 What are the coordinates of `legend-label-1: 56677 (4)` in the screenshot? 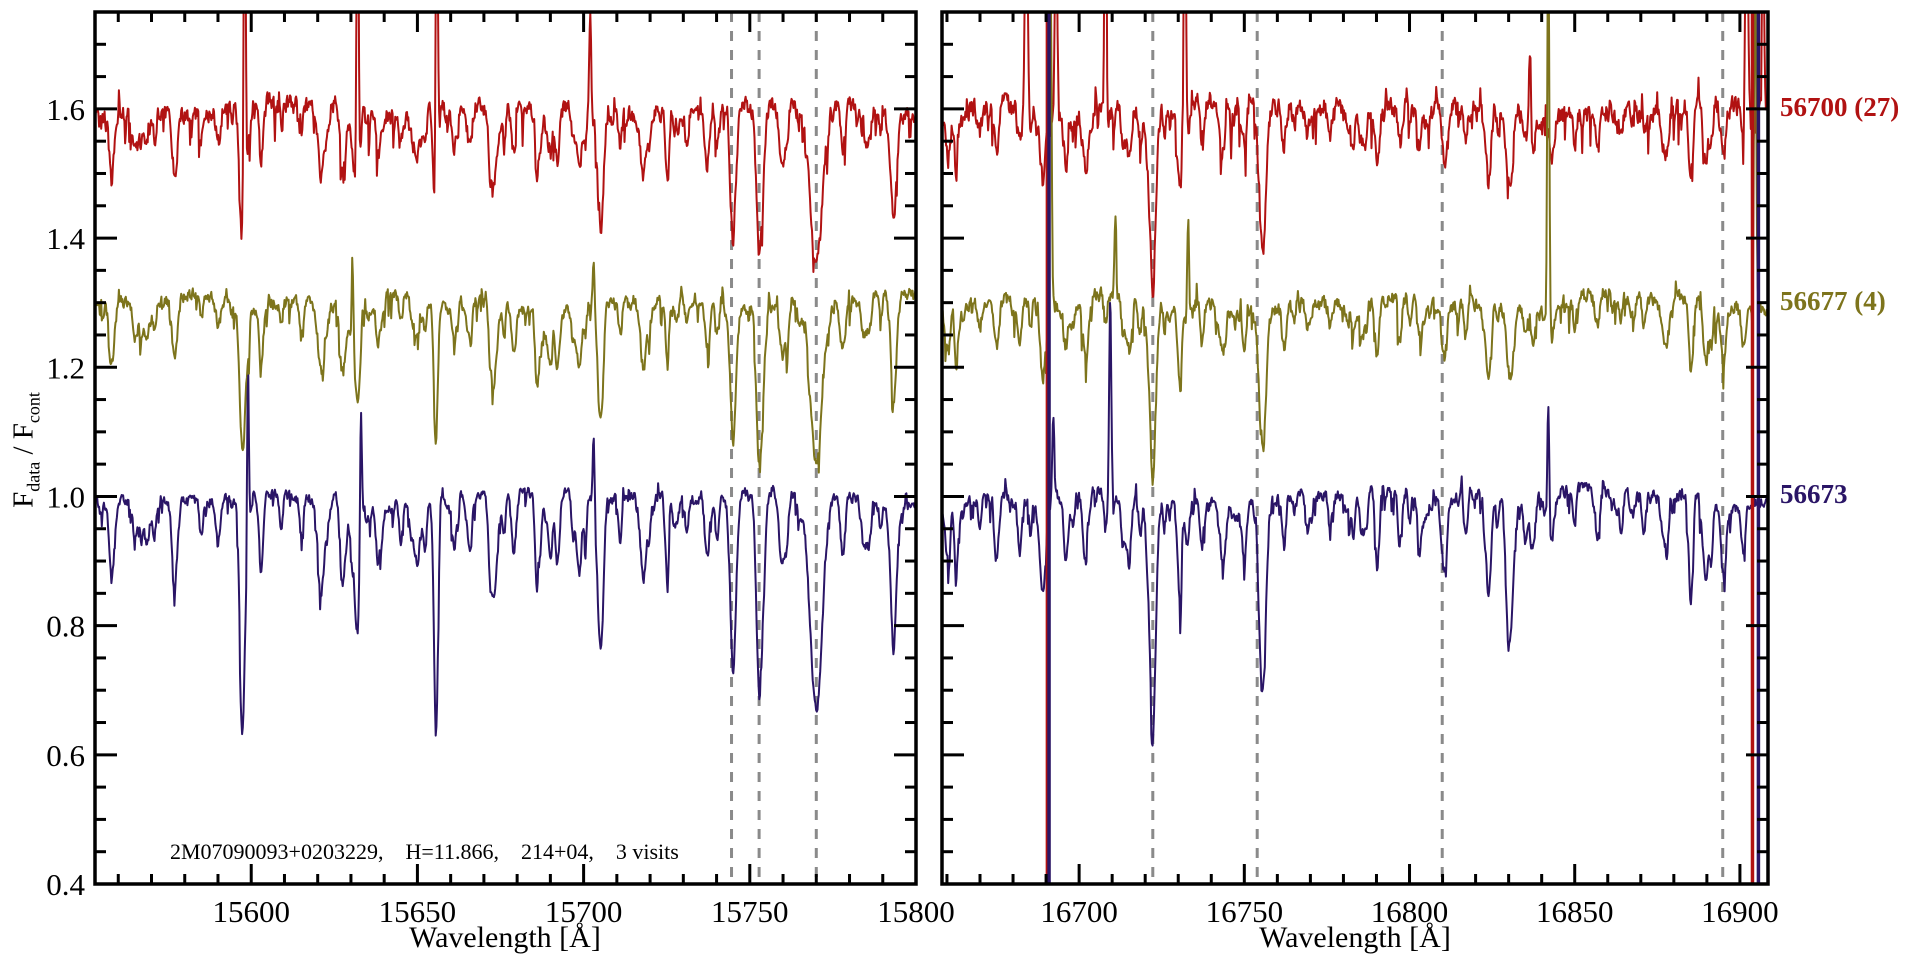 It's located at (1833, 300).